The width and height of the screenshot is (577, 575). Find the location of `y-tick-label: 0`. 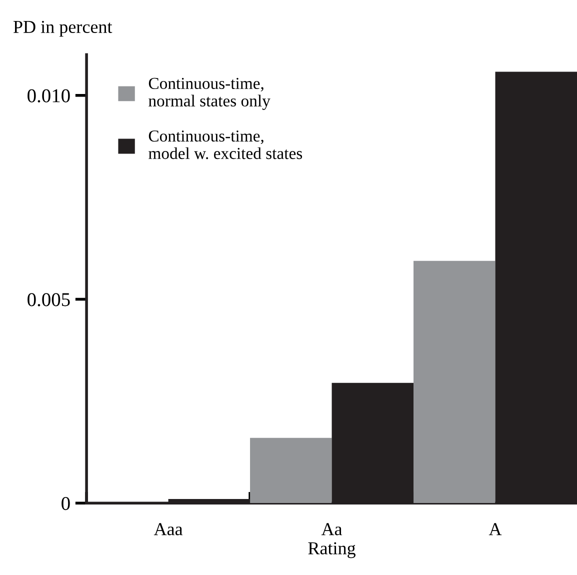

y-tick-label: 0 is located at coordinates (66, 503).